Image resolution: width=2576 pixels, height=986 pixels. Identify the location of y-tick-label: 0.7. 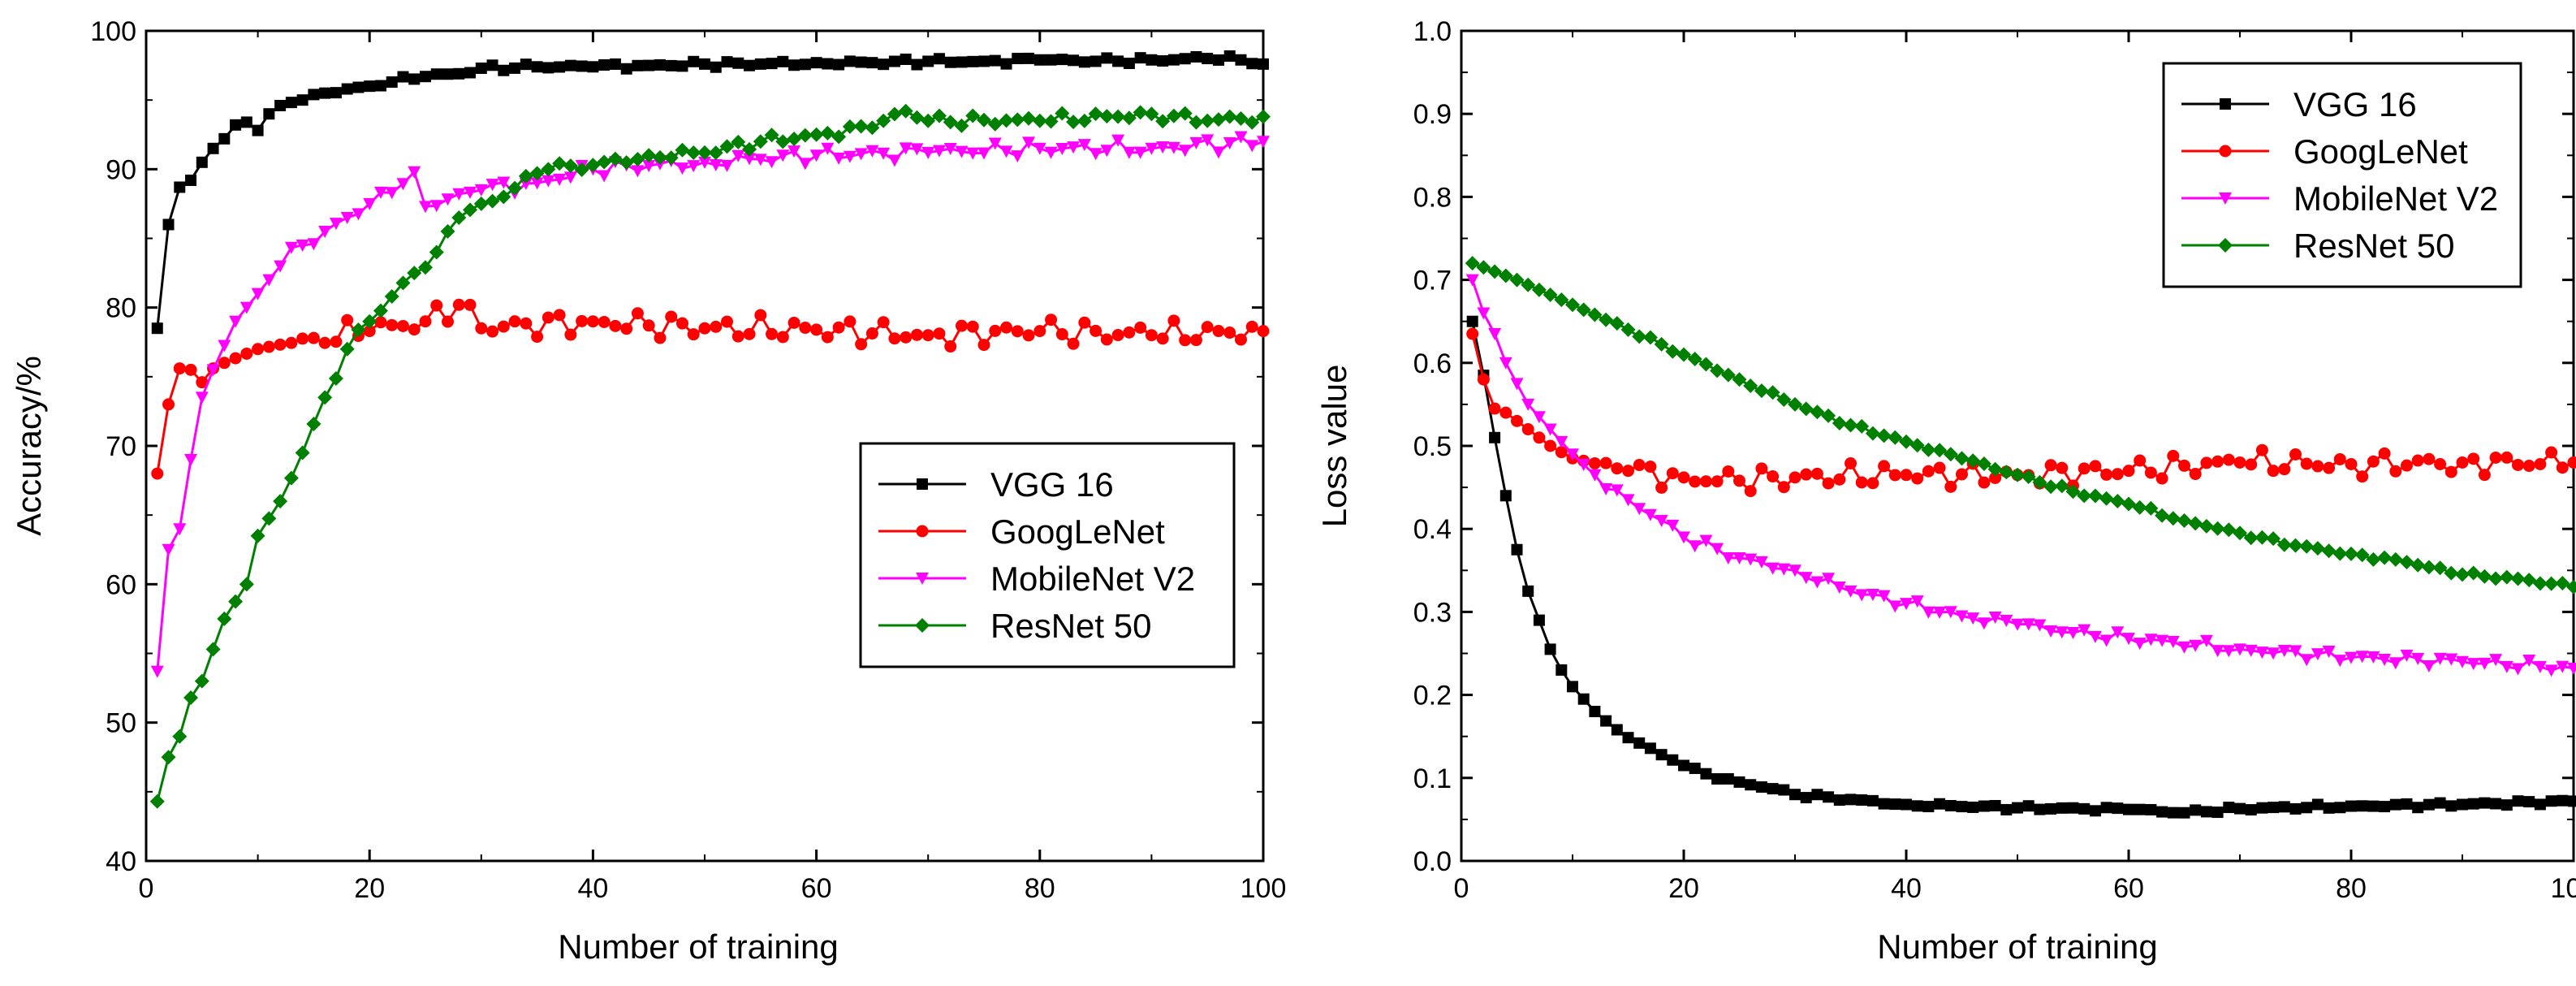
(1432, 281).